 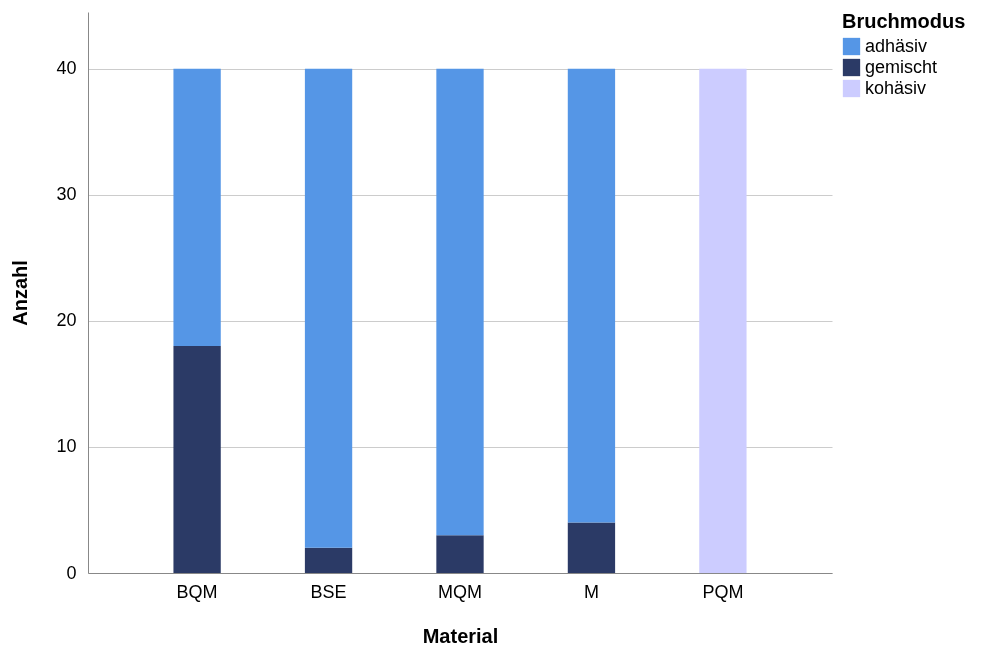 I want to click on y-tick-label: 40, so click(x=66, y=68).